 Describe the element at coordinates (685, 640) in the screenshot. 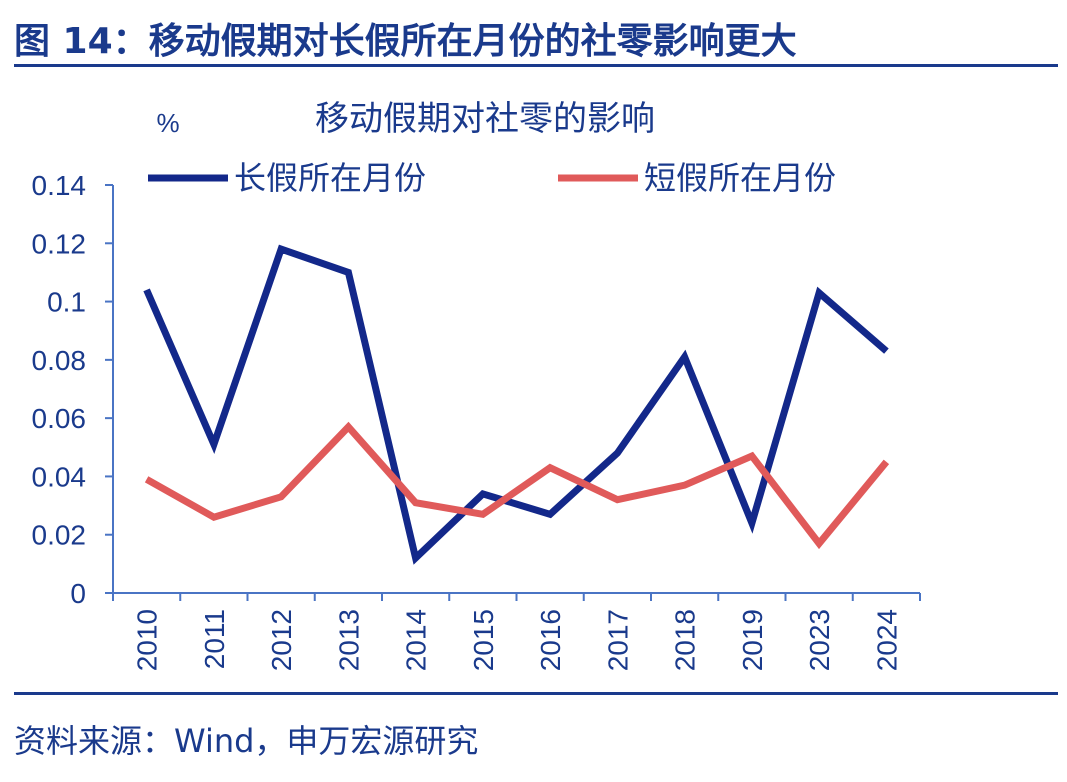

I see `x-tick-label: 2018` at that location.